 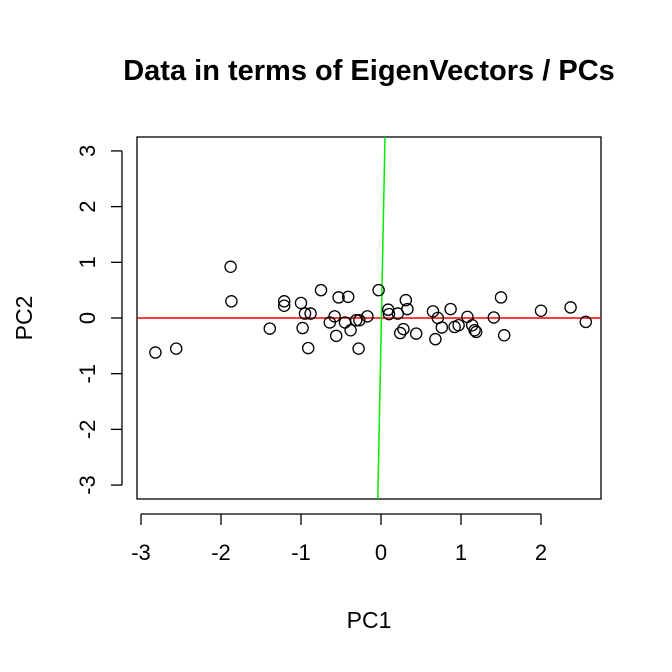 What do you see at coordinates (87, 318) in the screenshot?
I see `y-tick-label: 0` at bounding box center [87, 318].